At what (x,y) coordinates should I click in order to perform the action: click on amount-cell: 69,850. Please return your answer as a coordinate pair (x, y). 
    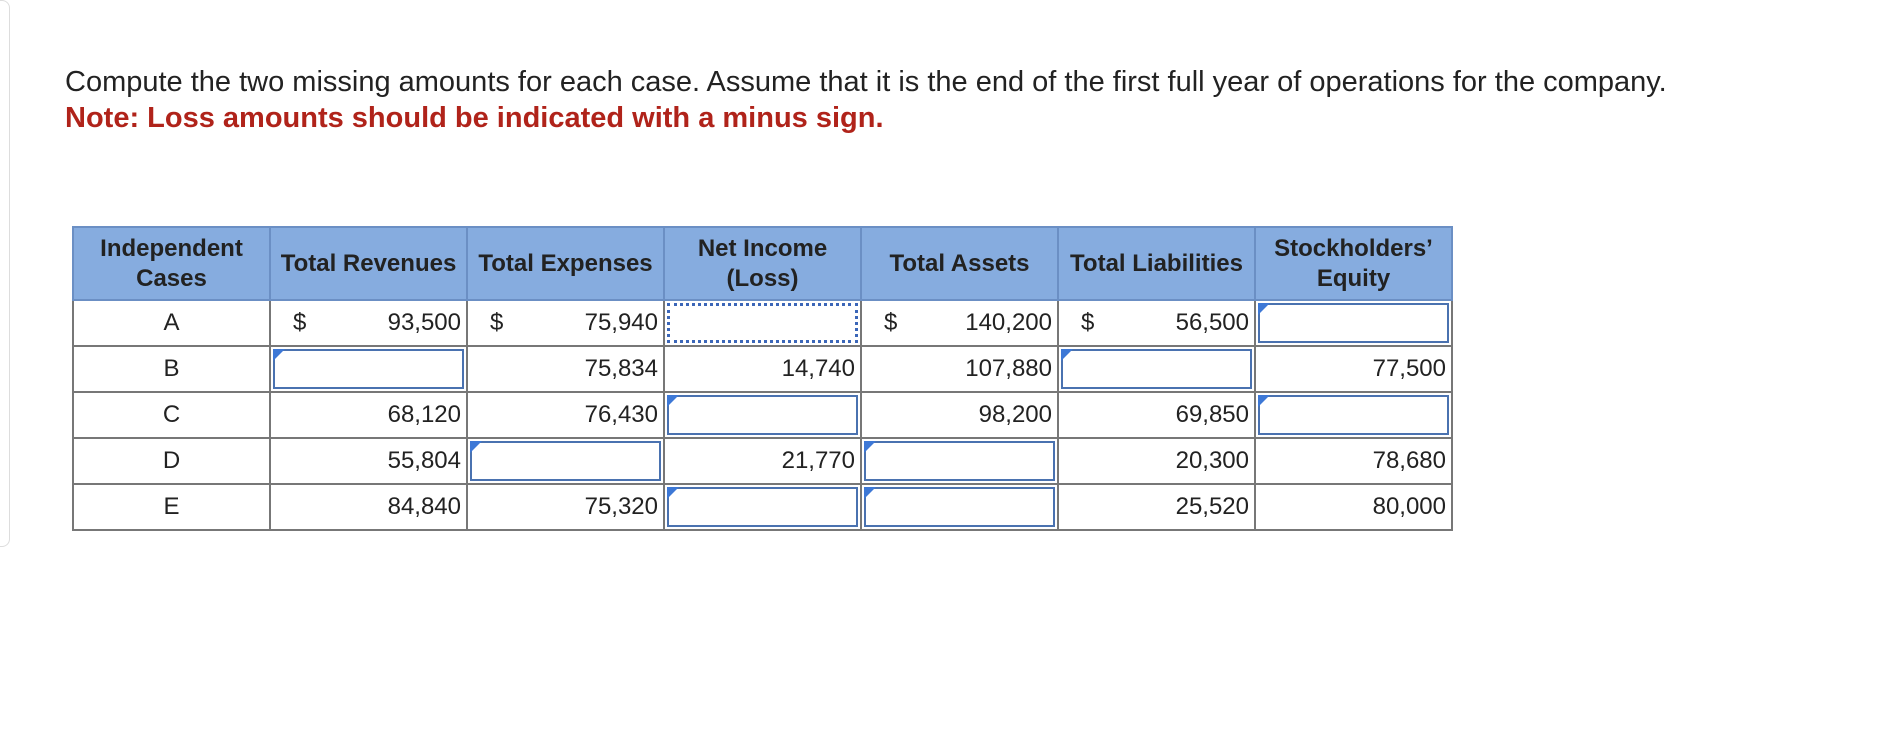
    Looking at the image, I should click on (1156, 415).